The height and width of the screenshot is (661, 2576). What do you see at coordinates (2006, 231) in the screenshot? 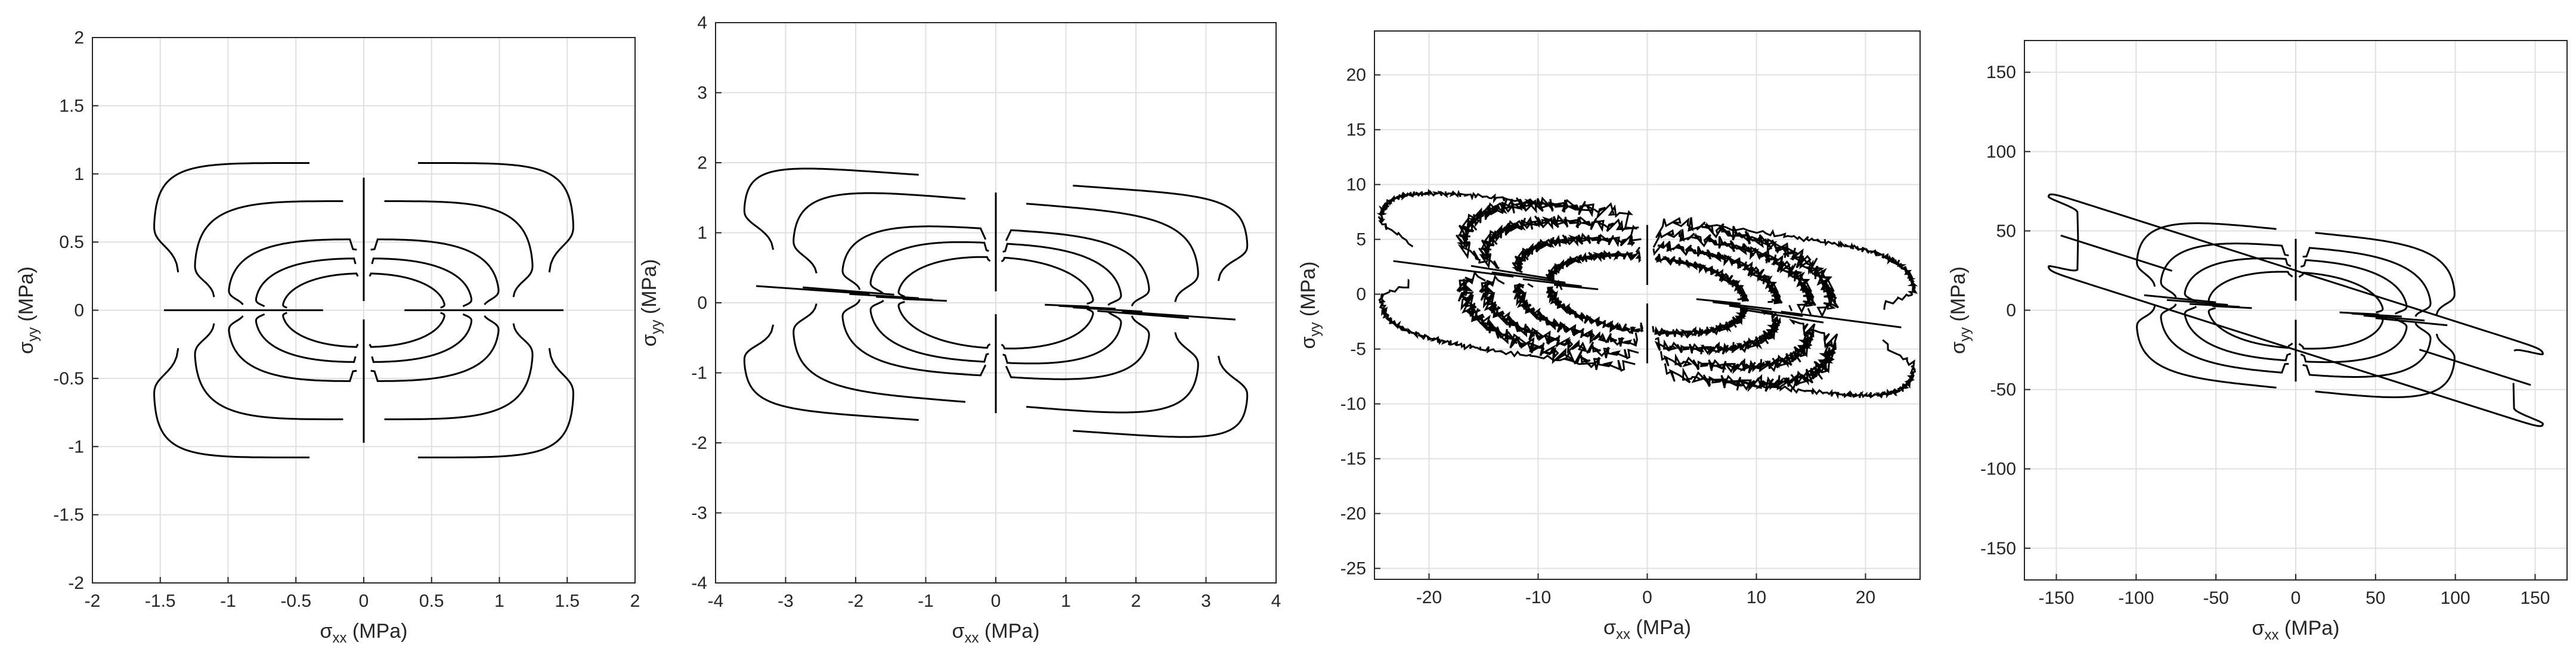
I see `y-tick-label: 50` at bounding box center [2006, 231].